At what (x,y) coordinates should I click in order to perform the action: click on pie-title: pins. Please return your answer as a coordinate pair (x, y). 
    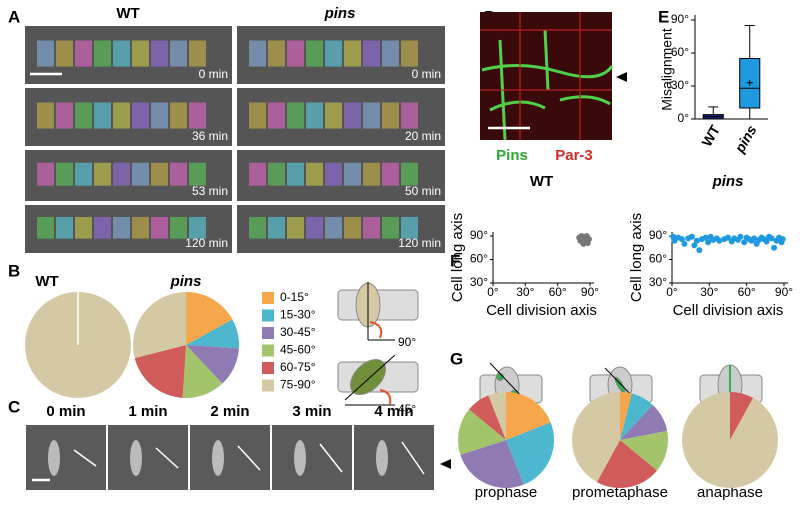
    Looking at the image, I should click on (186, 281).